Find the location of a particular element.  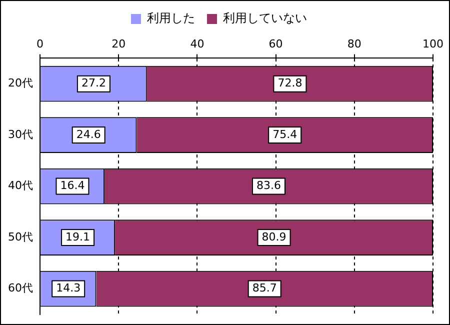

x-tick-label: 80 is located at coordinates (354, 43).